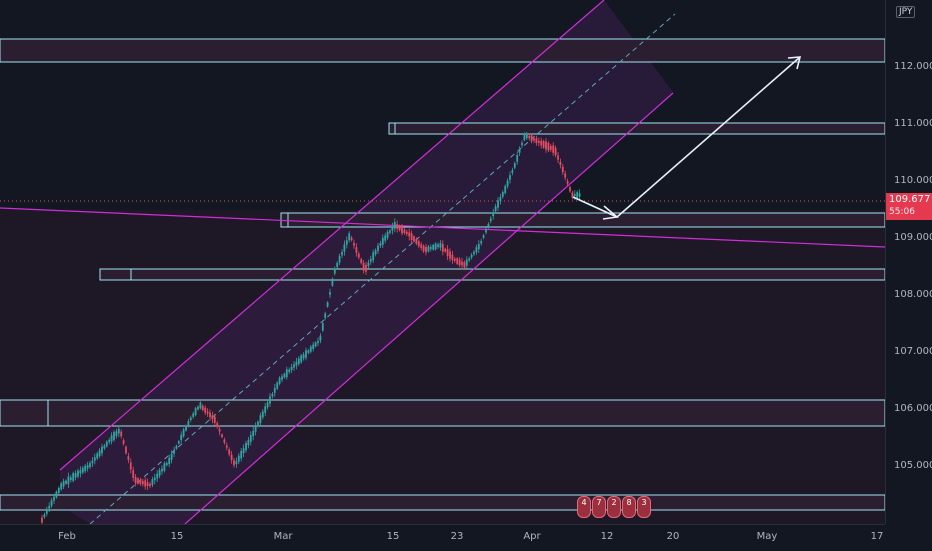  I want to click on zone-111-handle, so click(392, 128).